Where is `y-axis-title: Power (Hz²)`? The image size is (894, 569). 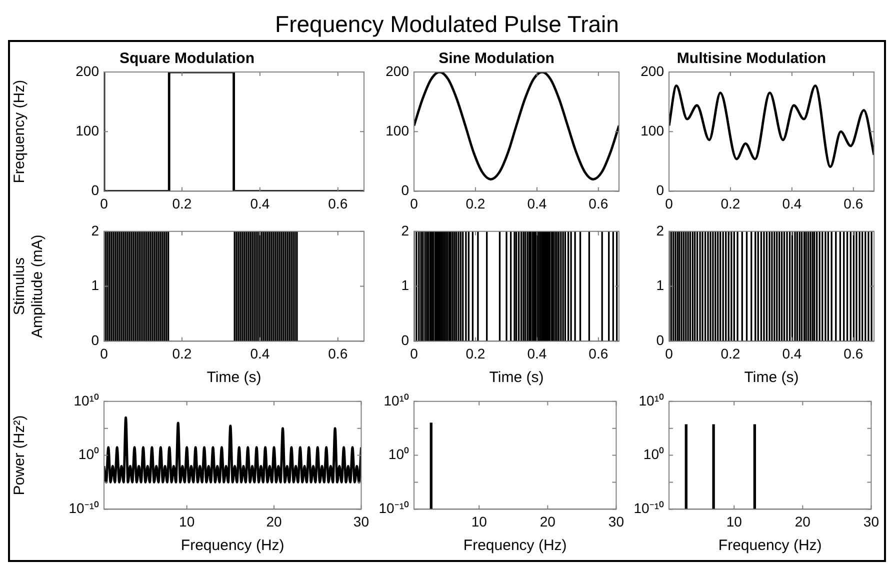 y-axis-title: Power (Hz²) is located at coordinates (19, 455).